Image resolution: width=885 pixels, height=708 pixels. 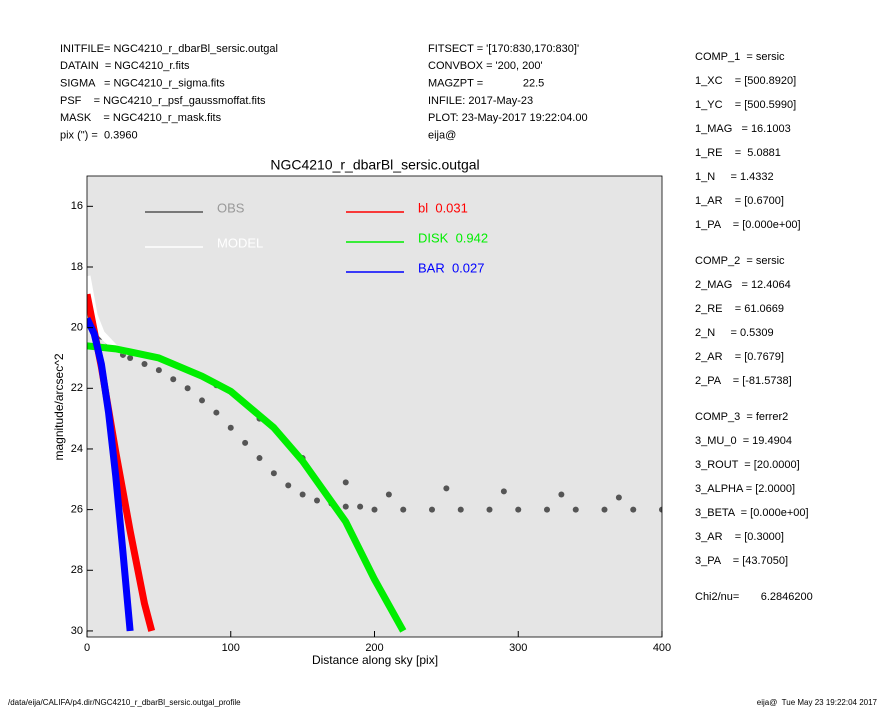 What do you see at coordinates (739, 309) in the screenshot?
I see `component-line: 2_RE = 61.0669` at bounding box center [739, 309].